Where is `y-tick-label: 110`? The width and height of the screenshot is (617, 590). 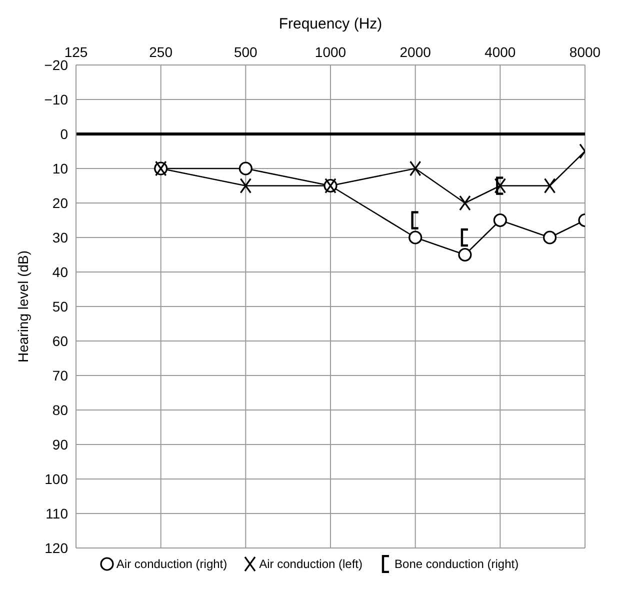 y-tick-label: 110 is located at coordinates (57, 513).